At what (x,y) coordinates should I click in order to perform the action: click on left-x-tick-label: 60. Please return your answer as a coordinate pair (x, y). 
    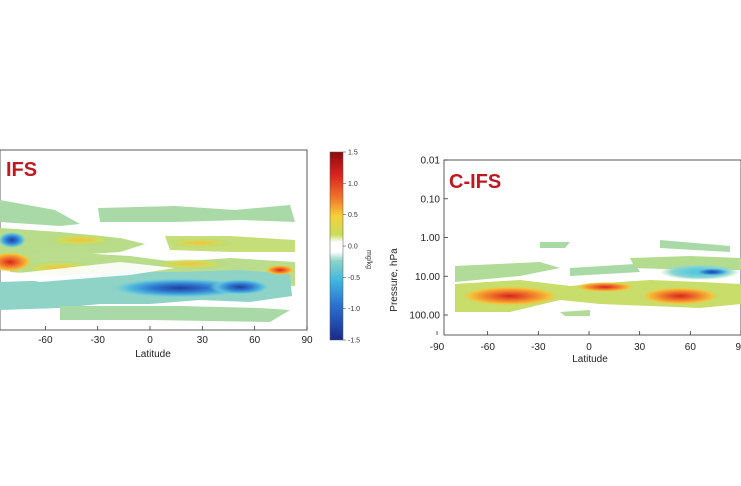
    Looking at the image, I should click on (255, 340).